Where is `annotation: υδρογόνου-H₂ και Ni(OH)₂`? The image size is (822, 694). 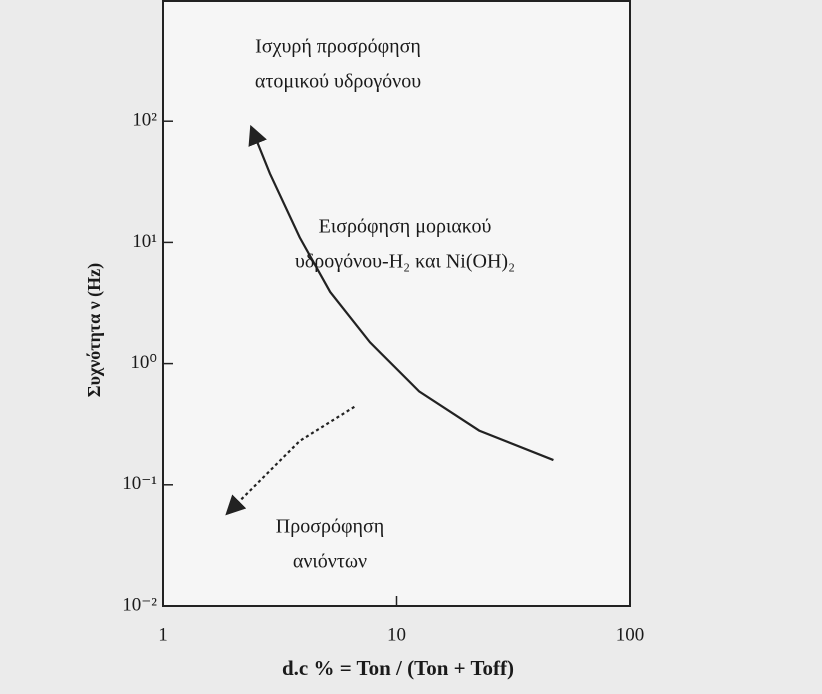 annotation: υδρογόνου-H₂ και Ni(OH)₂ is located at coordinates (405, 262).